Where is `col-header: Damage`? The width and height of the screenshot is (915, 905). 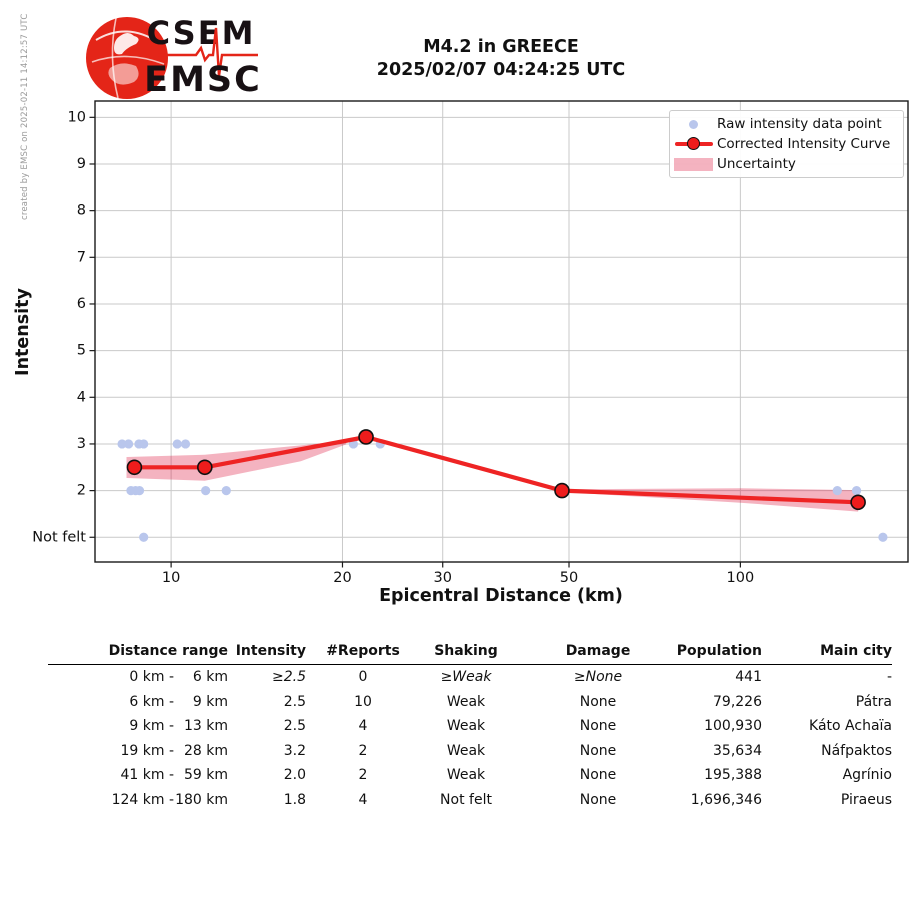
col-header: Damage is located at coordinates (598, 651).